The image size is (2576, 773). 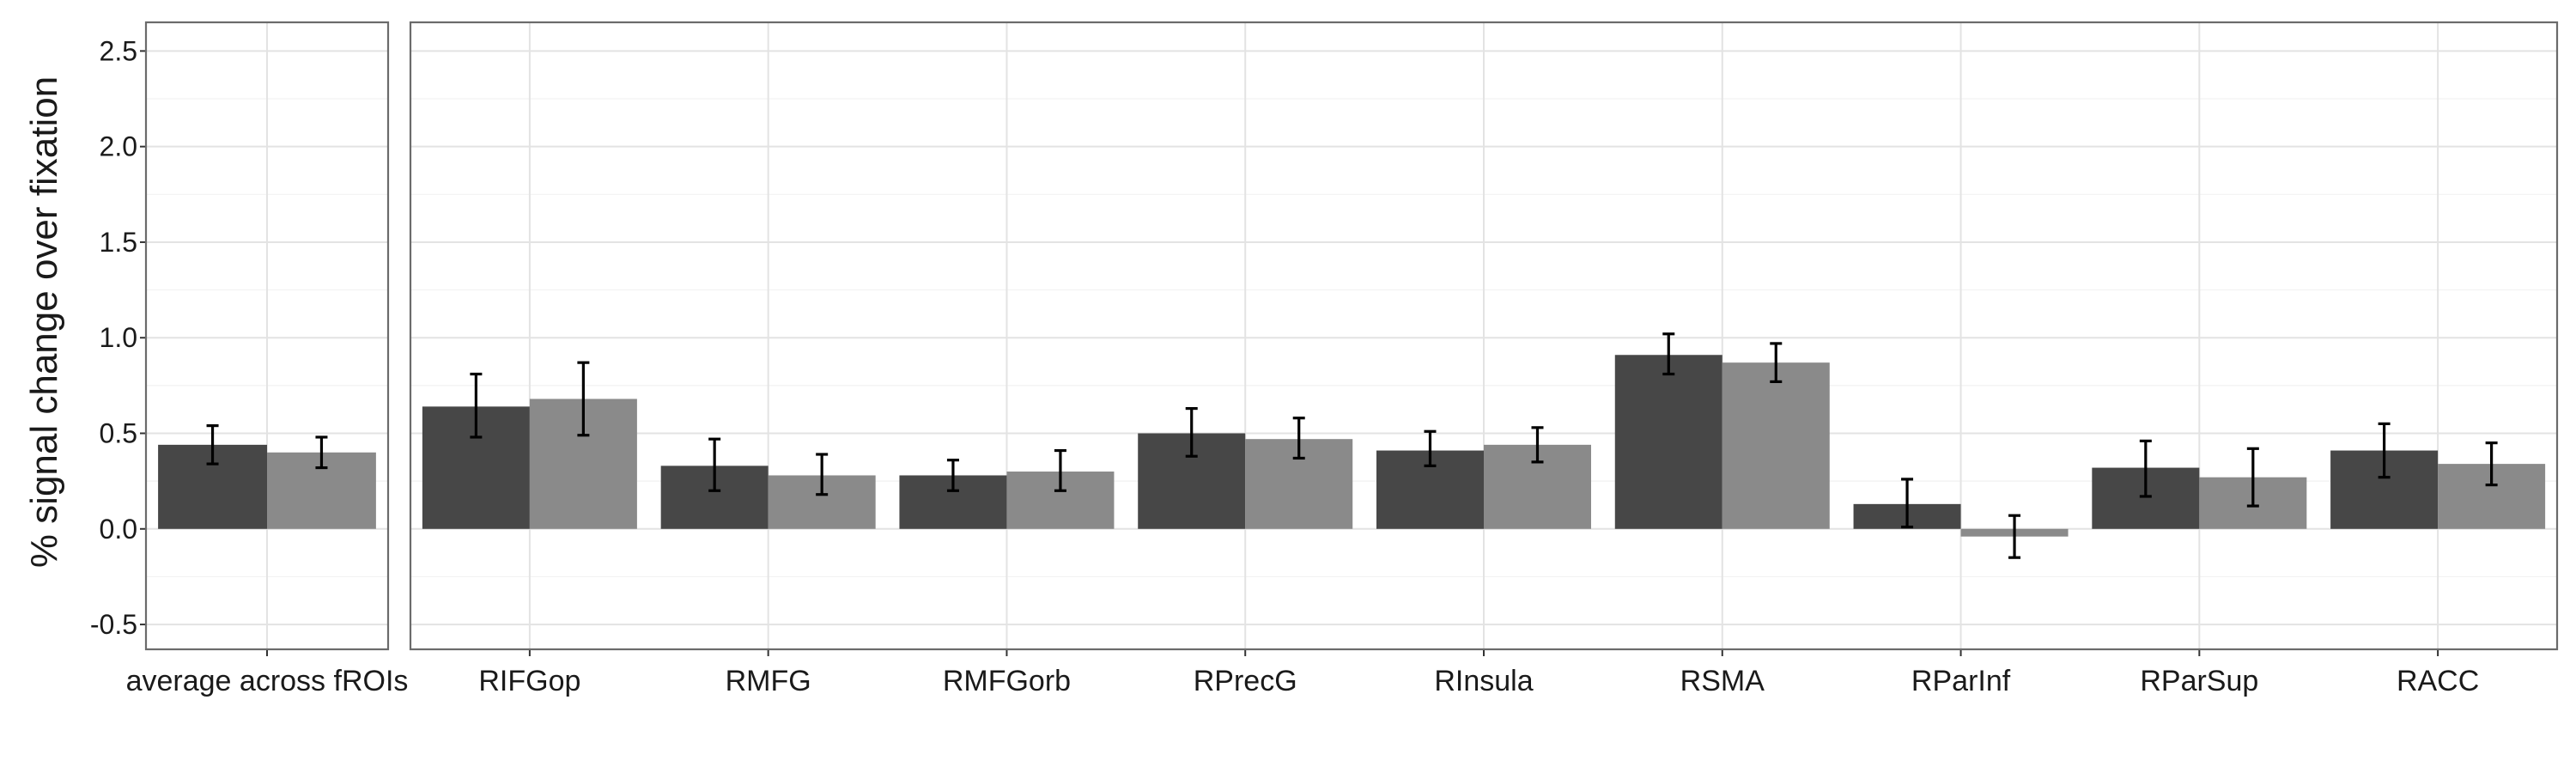 I want to click on x-tick-label: average across fROIs, so click(x=268, y=681).